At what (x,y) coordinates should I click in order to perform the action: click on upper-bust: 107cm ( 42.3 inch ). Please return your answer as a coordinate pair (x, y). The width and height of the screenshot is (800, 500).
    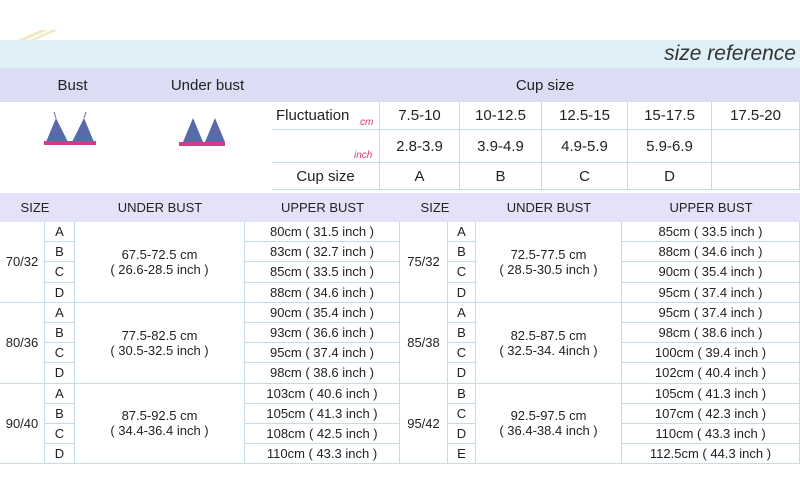
    Looking at the image, I should click on (711, 413).